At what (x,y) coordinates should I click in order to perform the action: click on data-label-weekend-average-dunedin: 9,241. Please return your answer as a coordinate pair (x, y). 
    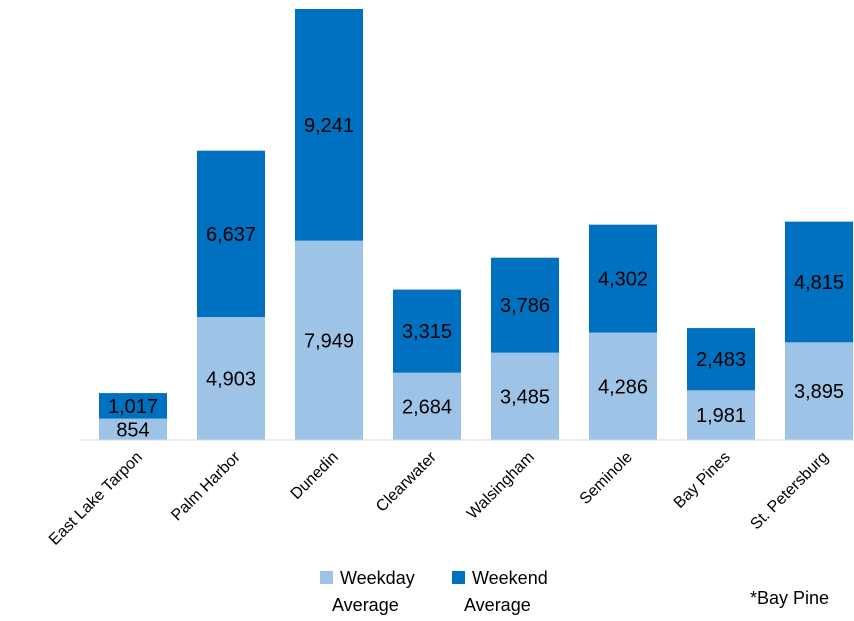
    Looking at the image, I should click on (329, 126).